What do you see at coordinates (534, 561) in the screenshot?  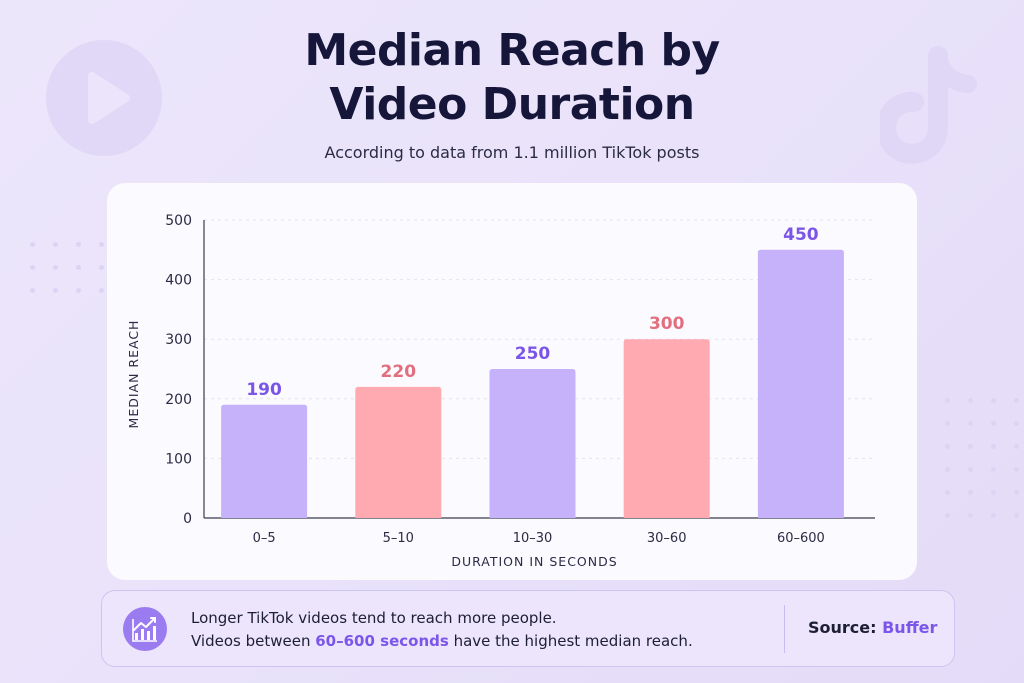 I see `x-axis-title: DURATION IN SECONDS` at bounding box center [534, 561].